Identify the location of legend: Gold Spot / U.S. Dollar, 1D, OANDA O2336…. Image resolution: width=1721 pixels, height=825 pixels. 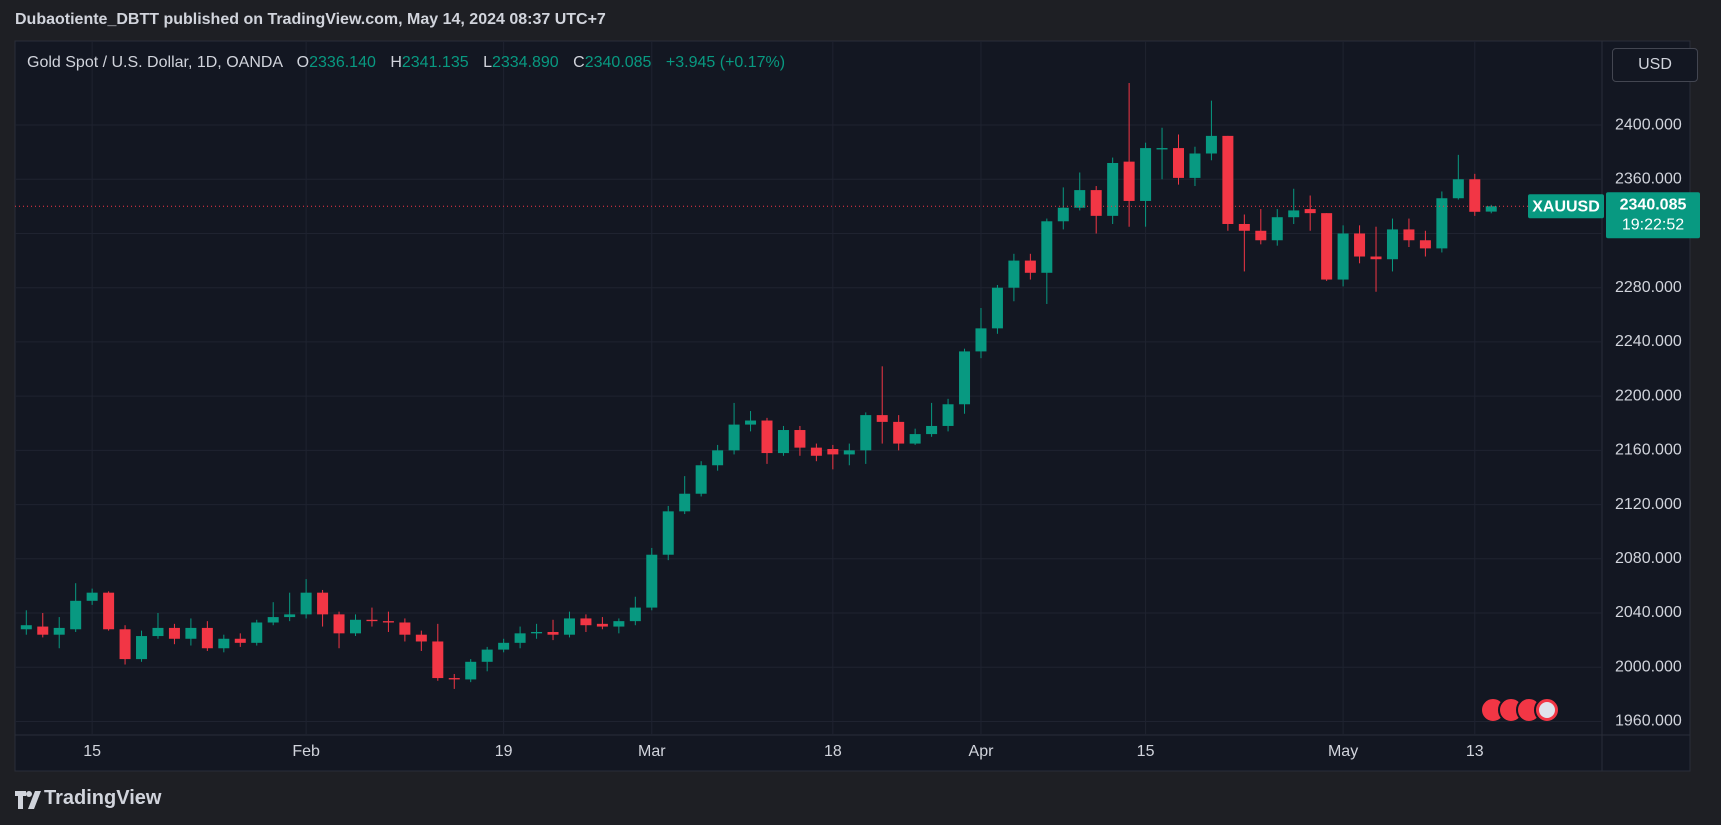
(406, 63).